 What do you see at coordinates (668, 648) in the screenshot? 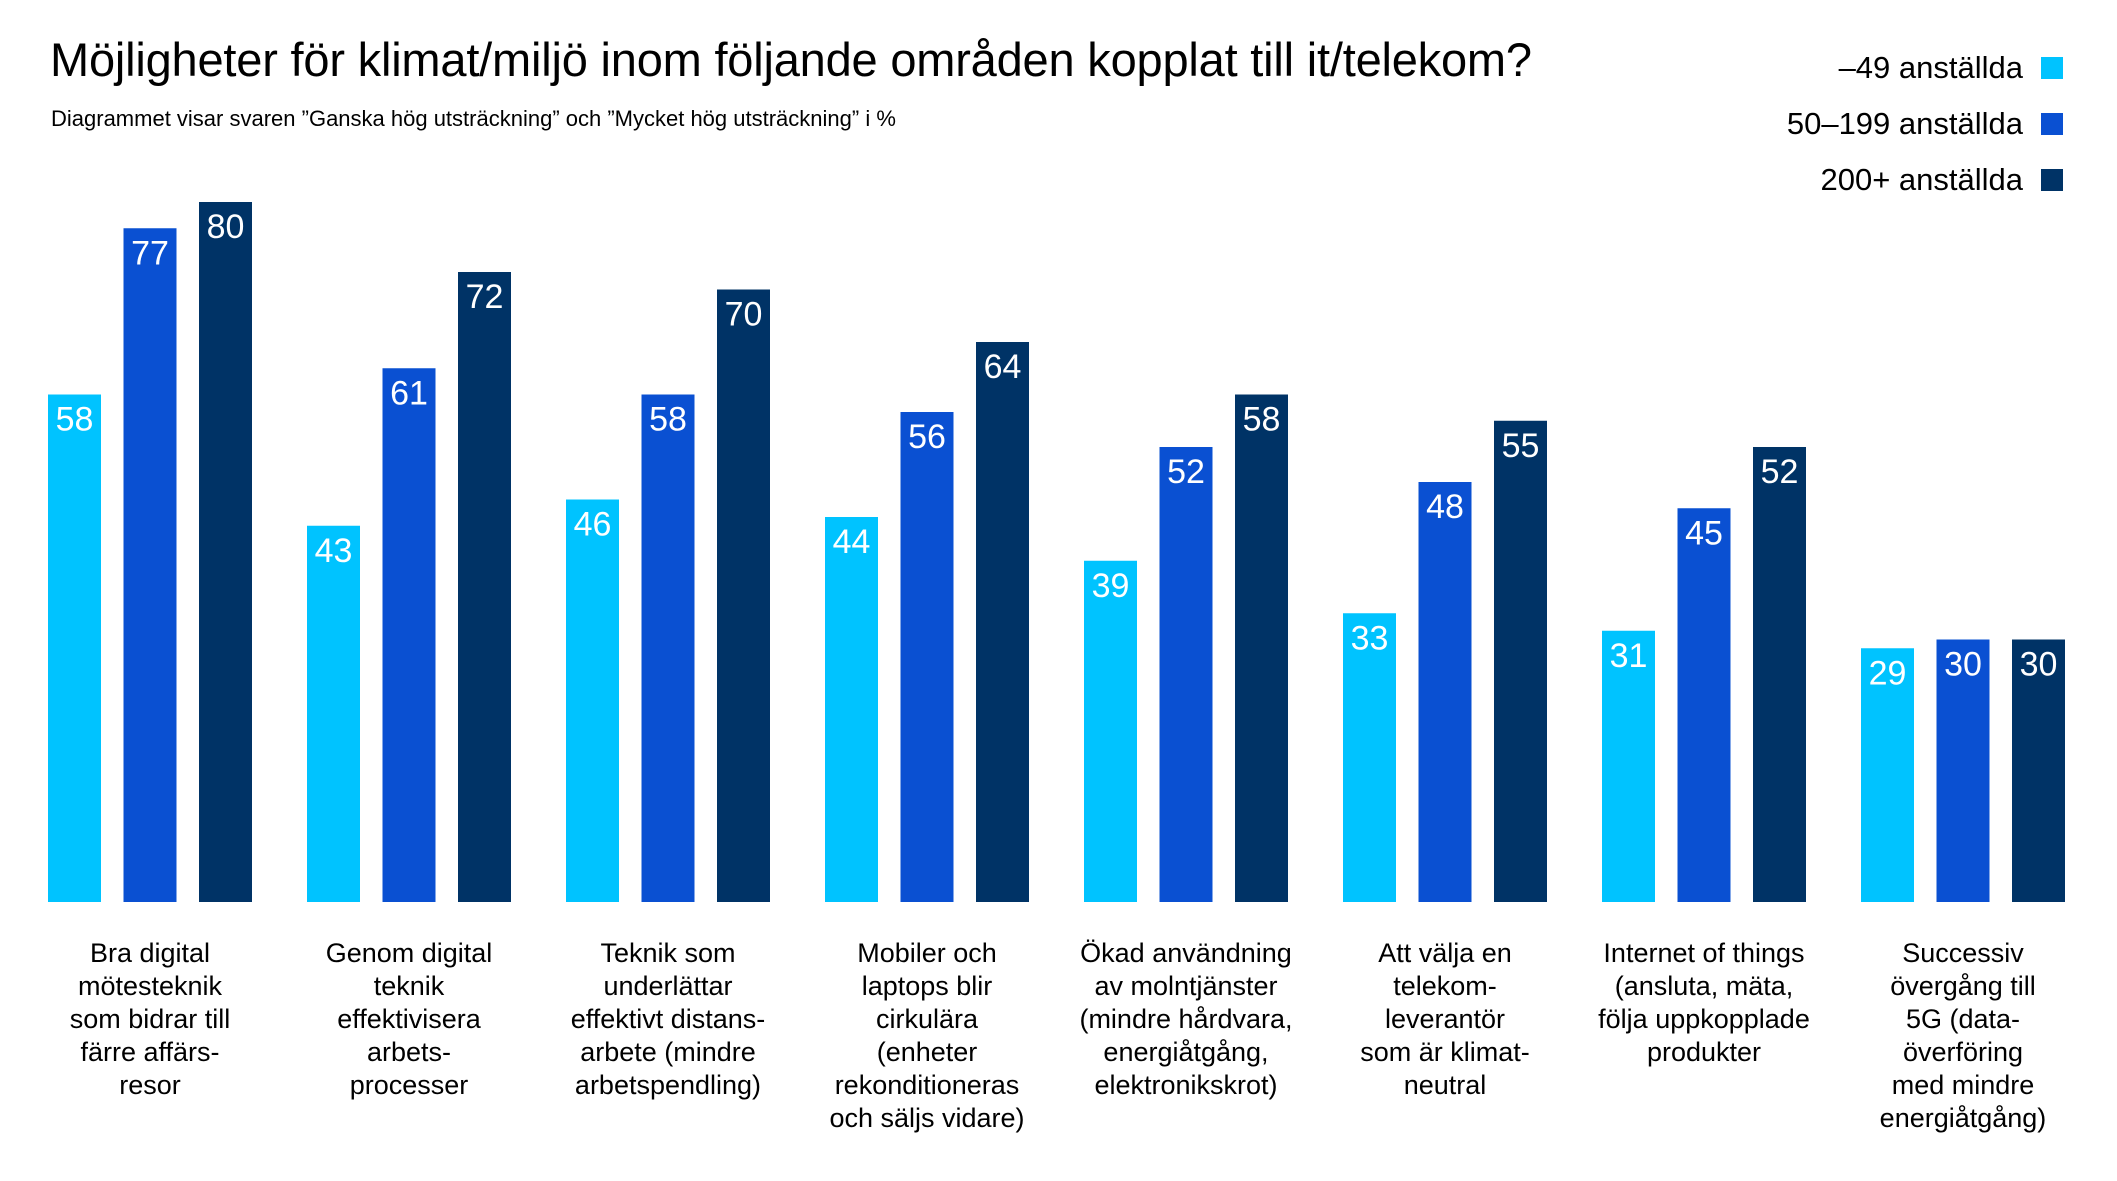
I see `bar-series2-cat3` at bounding box center [668, 648].